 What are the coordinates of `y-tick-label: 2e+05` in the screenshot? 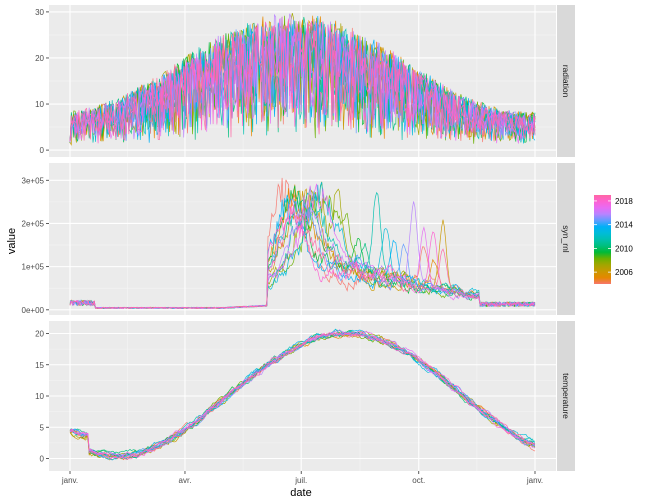 It's located at (33, 223).